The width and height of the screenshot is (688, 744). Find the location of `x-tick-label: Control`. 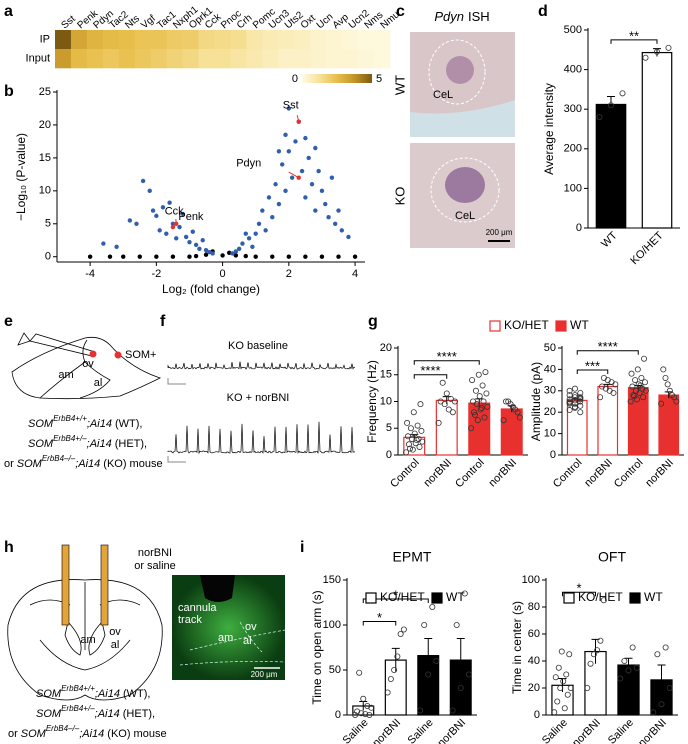

x-tick-label: Control is located at coordinates (405, 474).